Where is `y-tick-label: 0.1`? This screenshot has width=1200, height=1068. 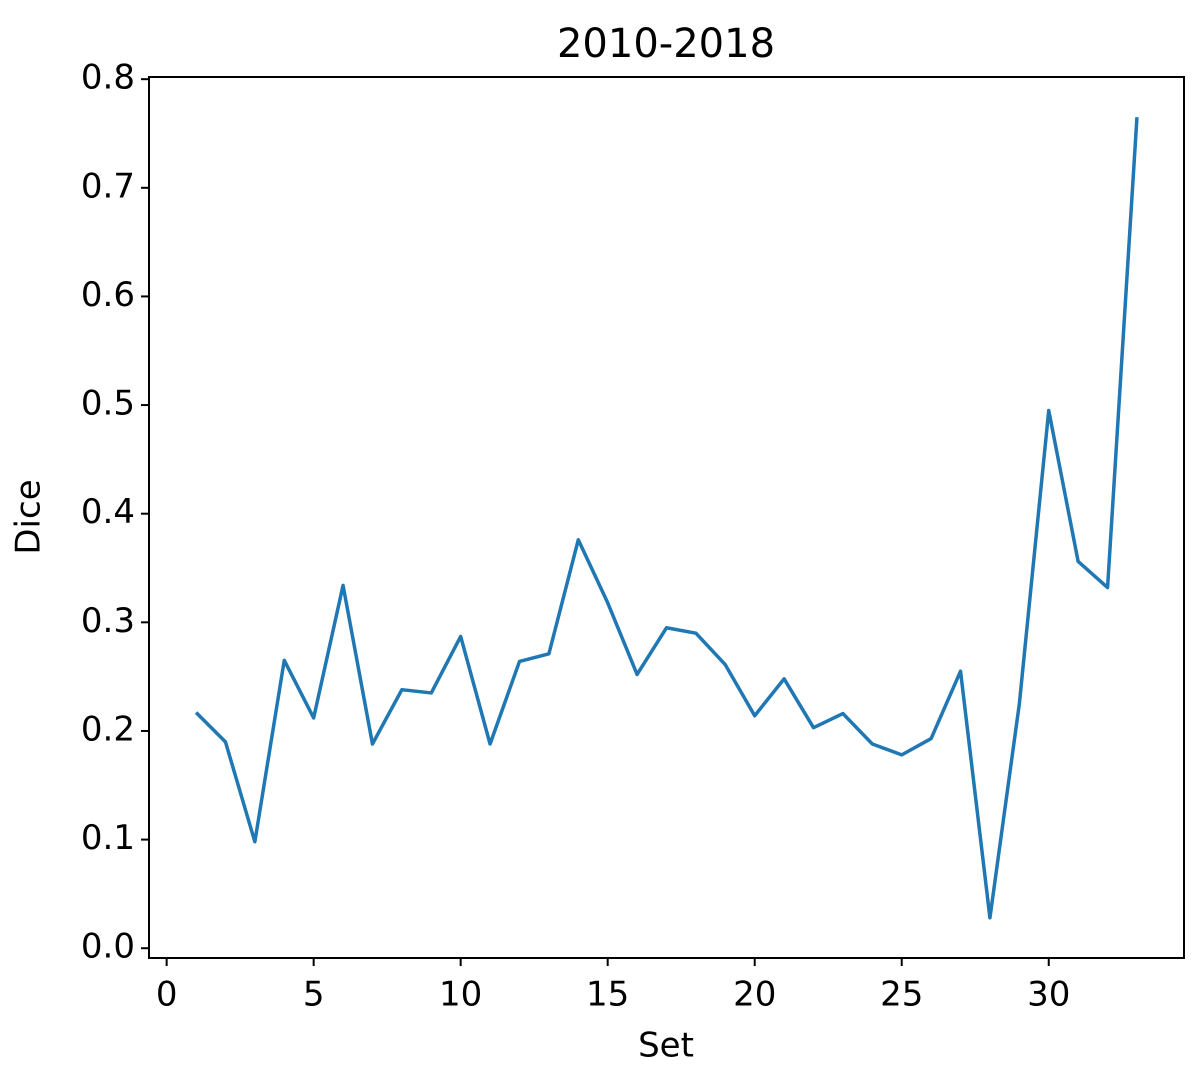 y-tick-label: 0.1 is located at coordinates (108, 838).